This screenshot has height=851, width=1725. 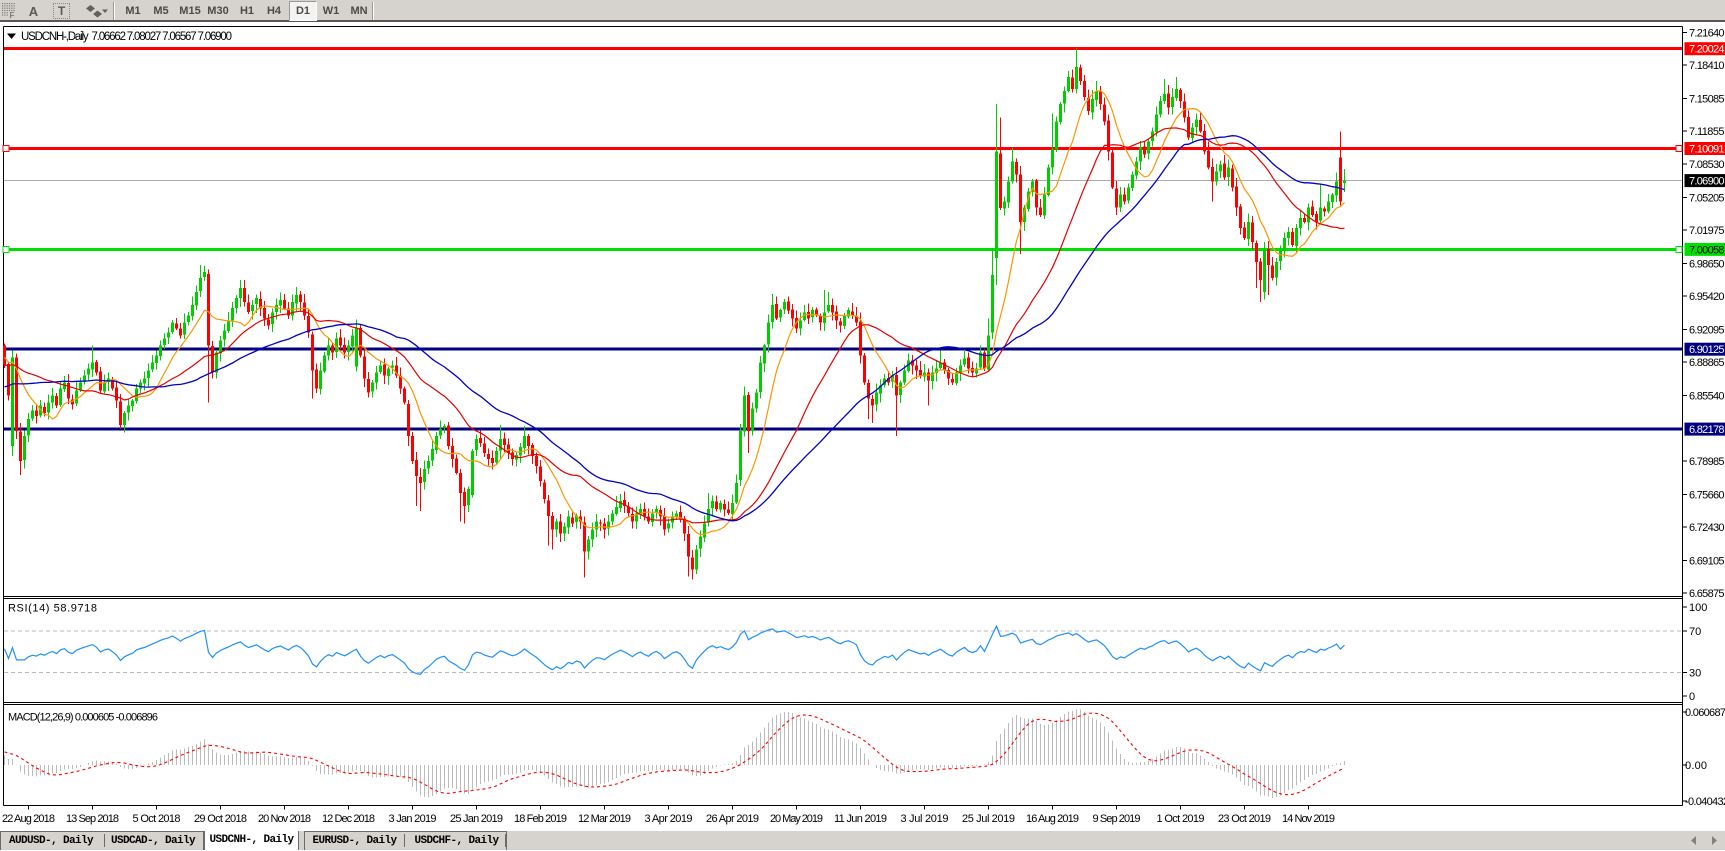 What do you see at coordinates (1707, 66) in the screenshot?
I see `svg-text: 7.18410` at bounding box center [1707, 66].